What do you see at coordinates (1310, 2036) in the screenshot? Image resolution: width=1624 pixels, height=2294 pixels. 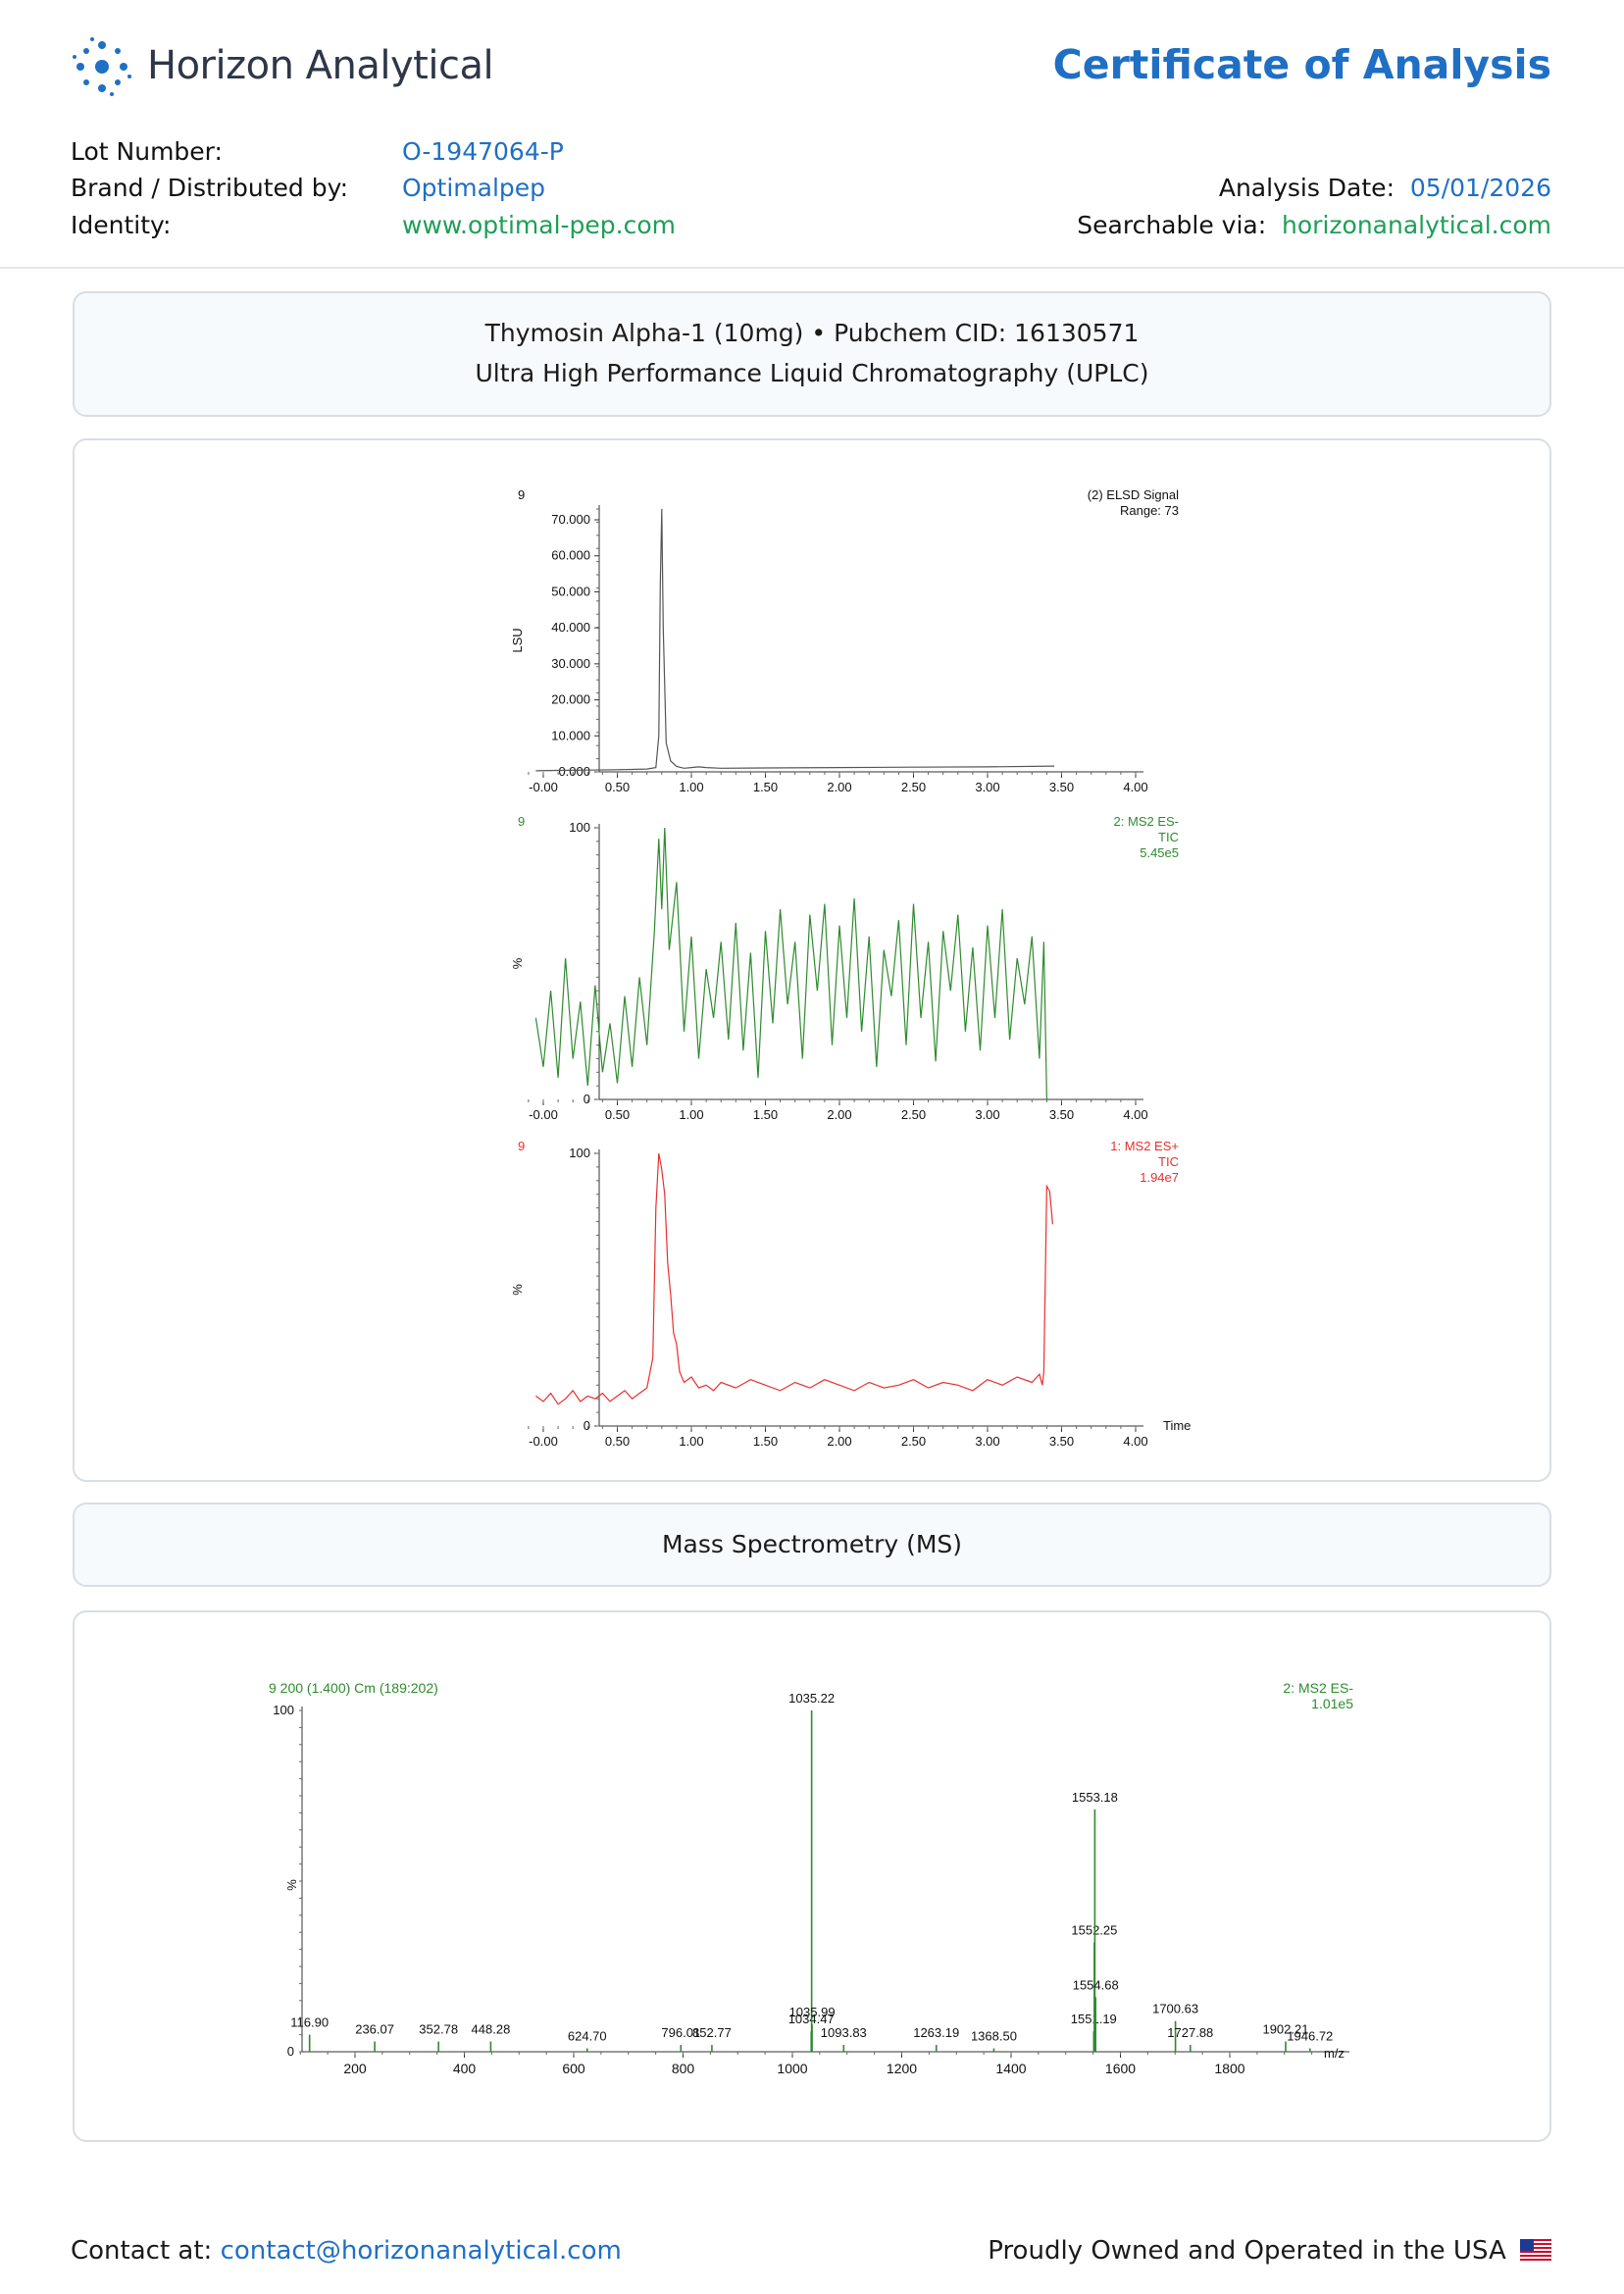 I see `peak-label: 1946.72` at bounding box center [1310, 2036].